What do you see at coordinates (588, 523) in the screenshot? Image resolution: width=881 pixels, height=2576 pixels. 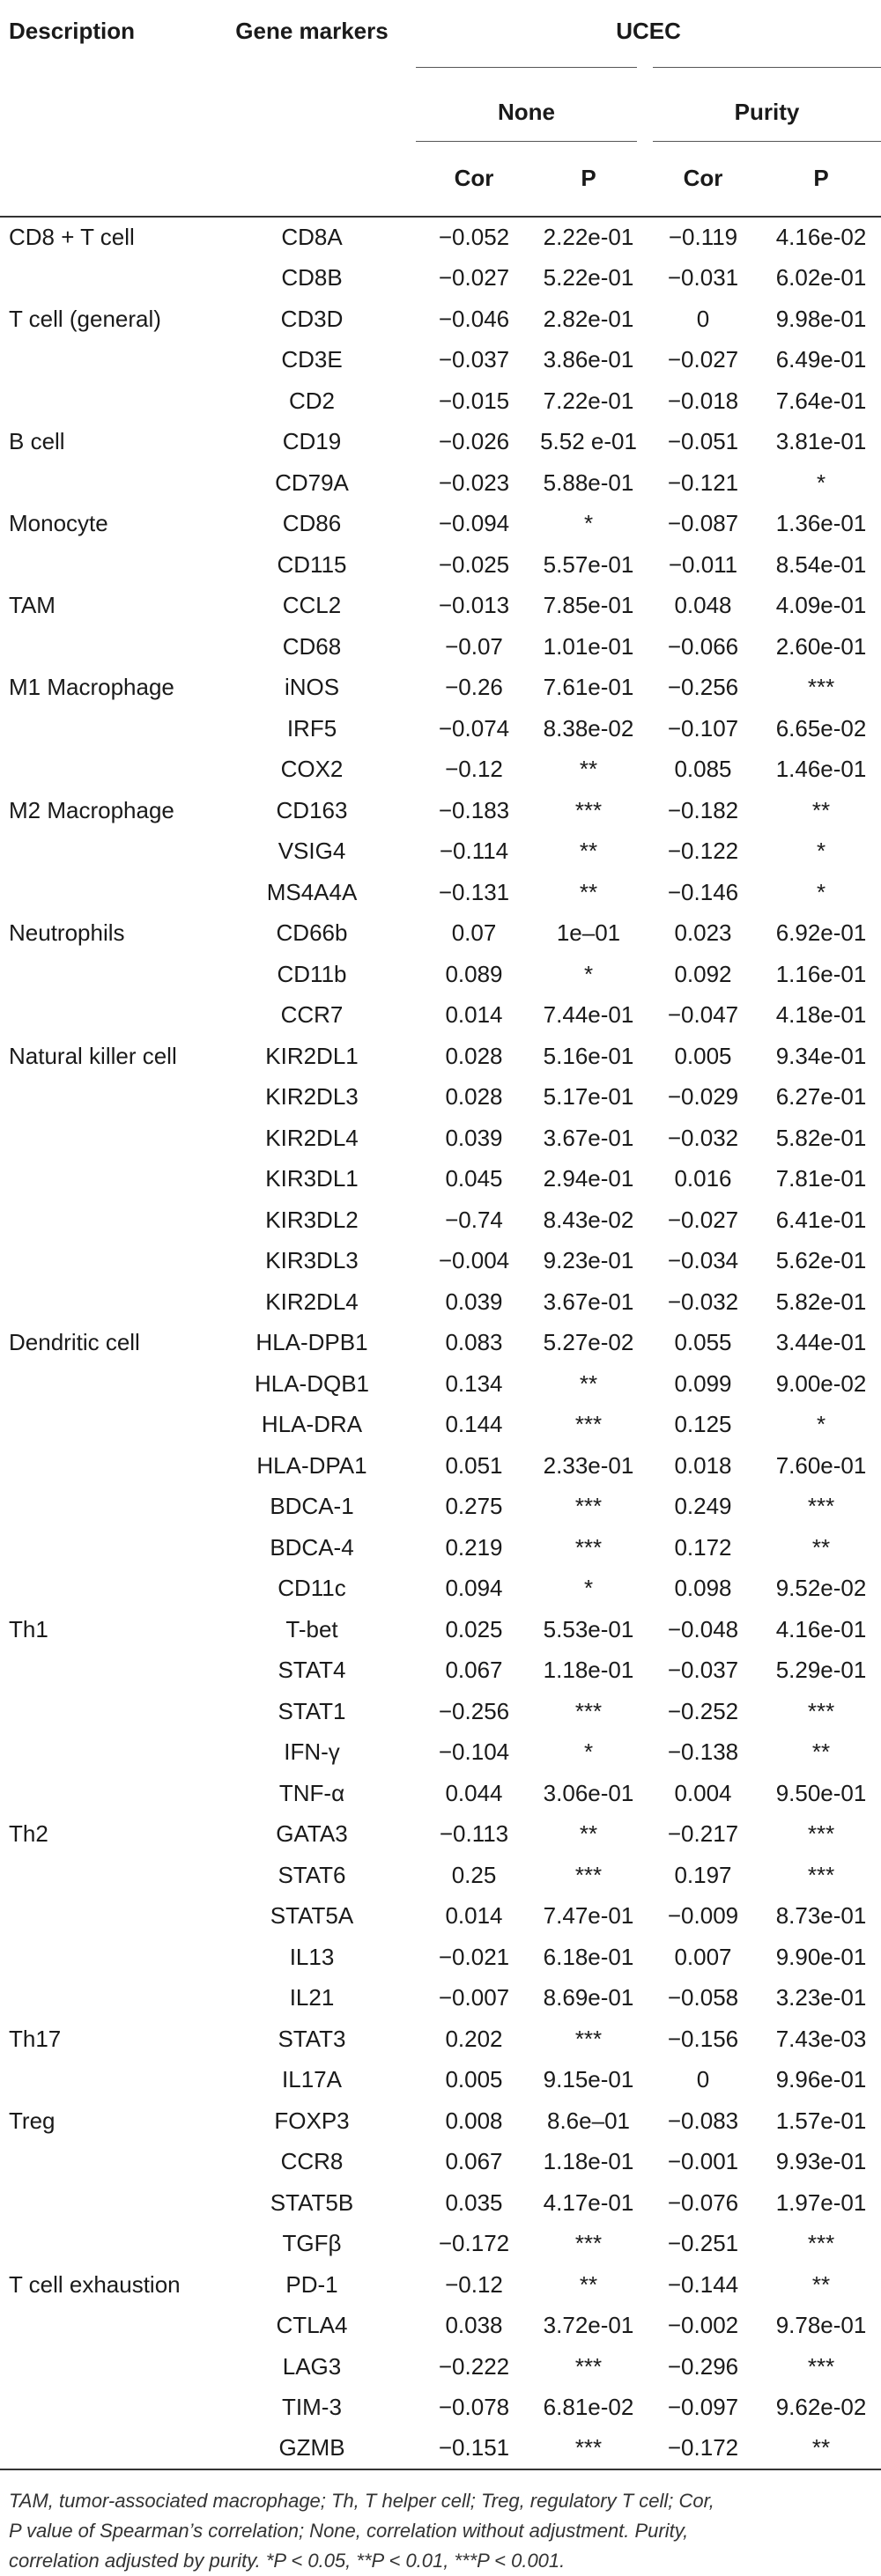 I see `none-p-cell: *` at bounding box center [588, 523].